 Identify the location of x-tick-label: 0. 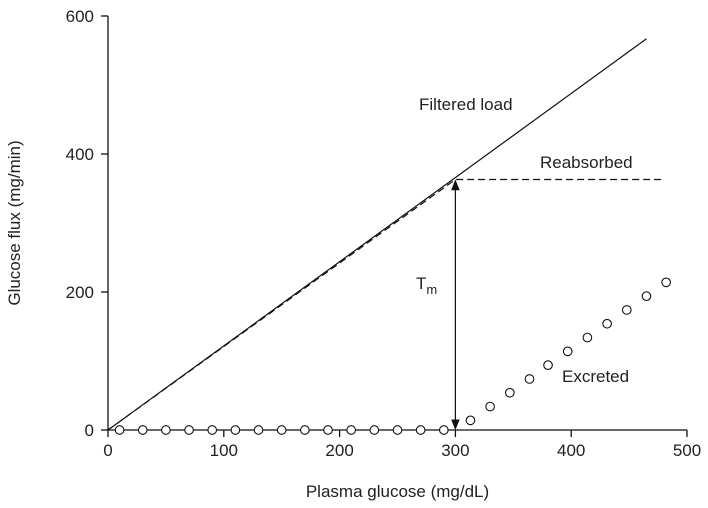
(107, 450).